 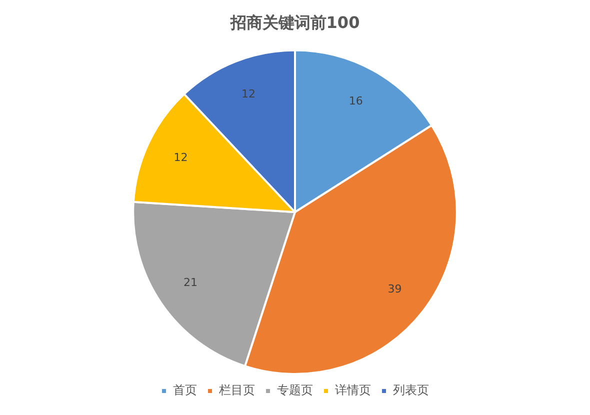 What do you see at coordinates (395, 289) in the screenshot?
I see `data-label: 39` at bounding box center [395, 289].